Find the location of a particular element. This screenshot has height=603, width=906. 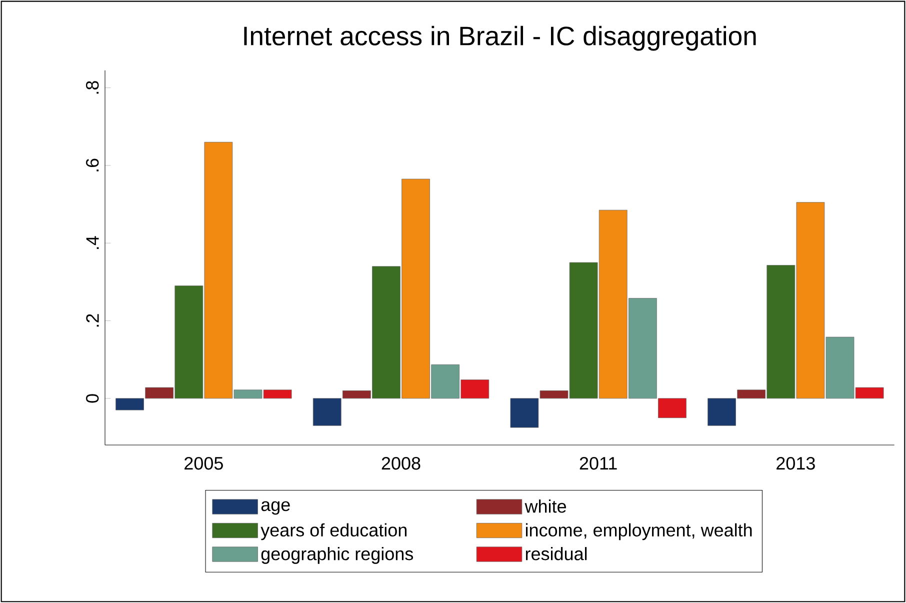

x-tick-label: 2011 is located at coordinates (598, 463).